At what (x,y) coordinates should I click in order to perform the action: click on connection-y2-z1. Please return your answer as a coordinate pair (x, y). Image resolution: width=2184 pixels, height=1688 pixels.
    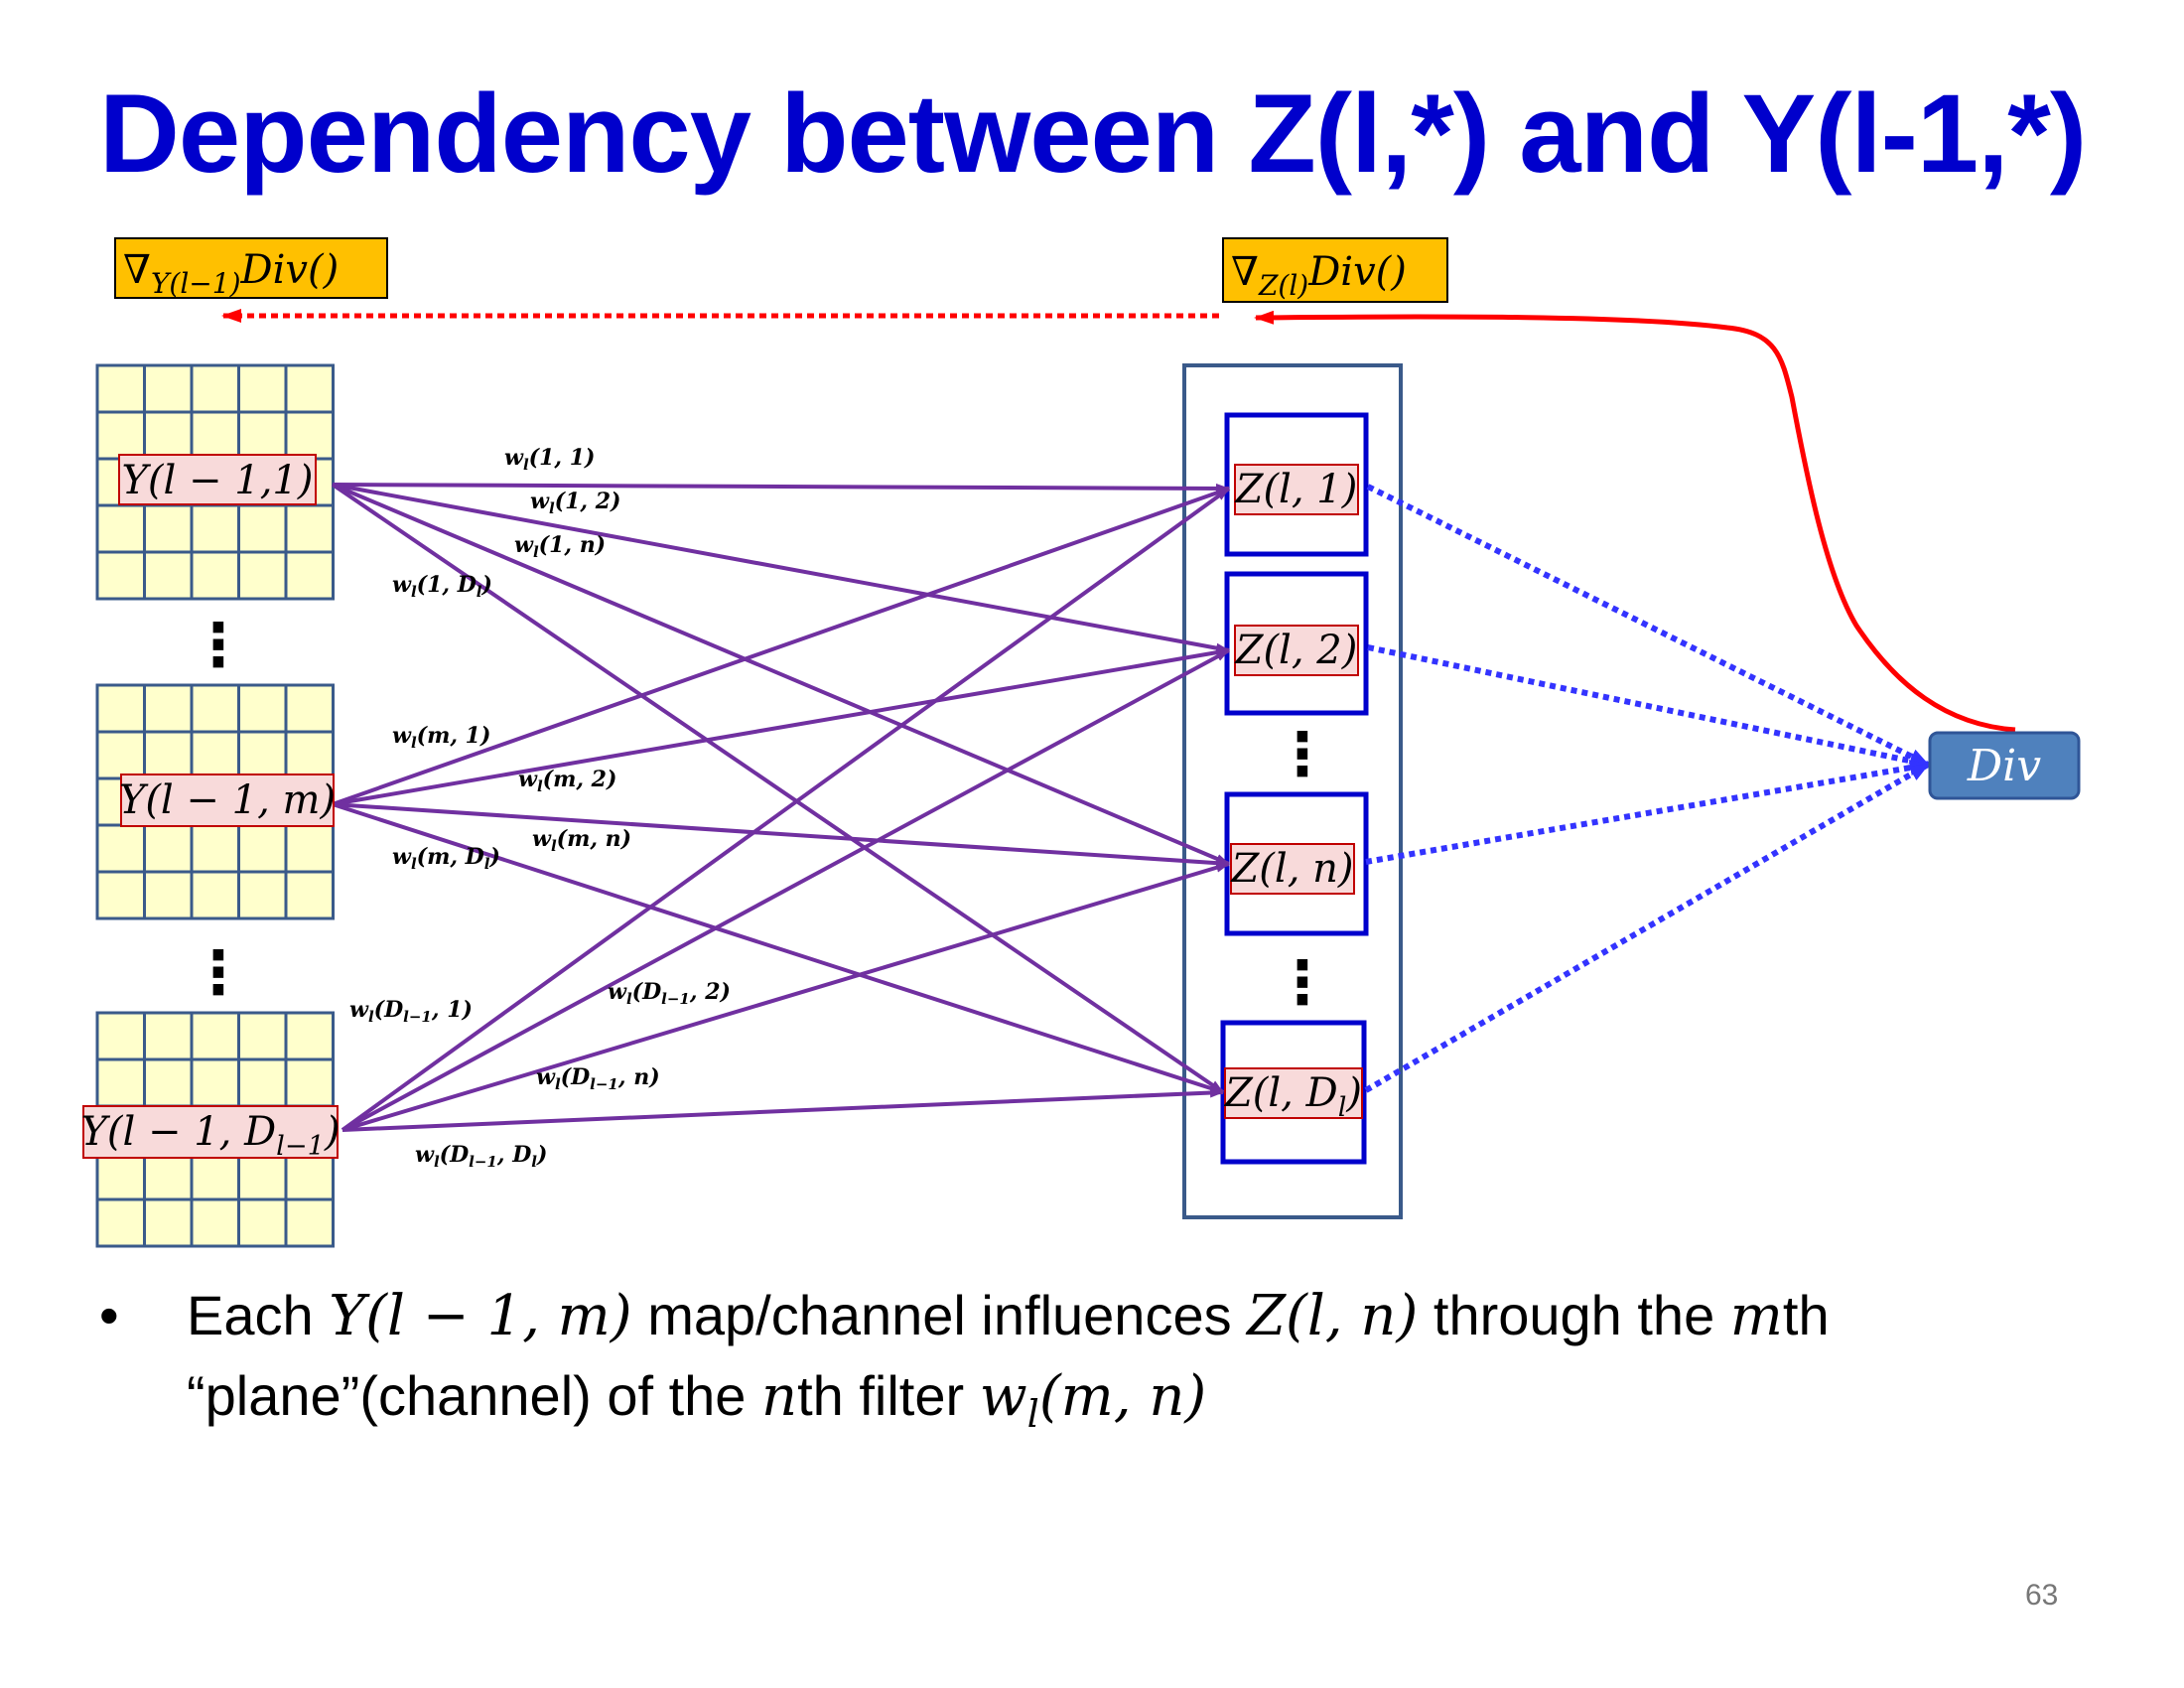
    Looking at the image, I should click on (781, 646).